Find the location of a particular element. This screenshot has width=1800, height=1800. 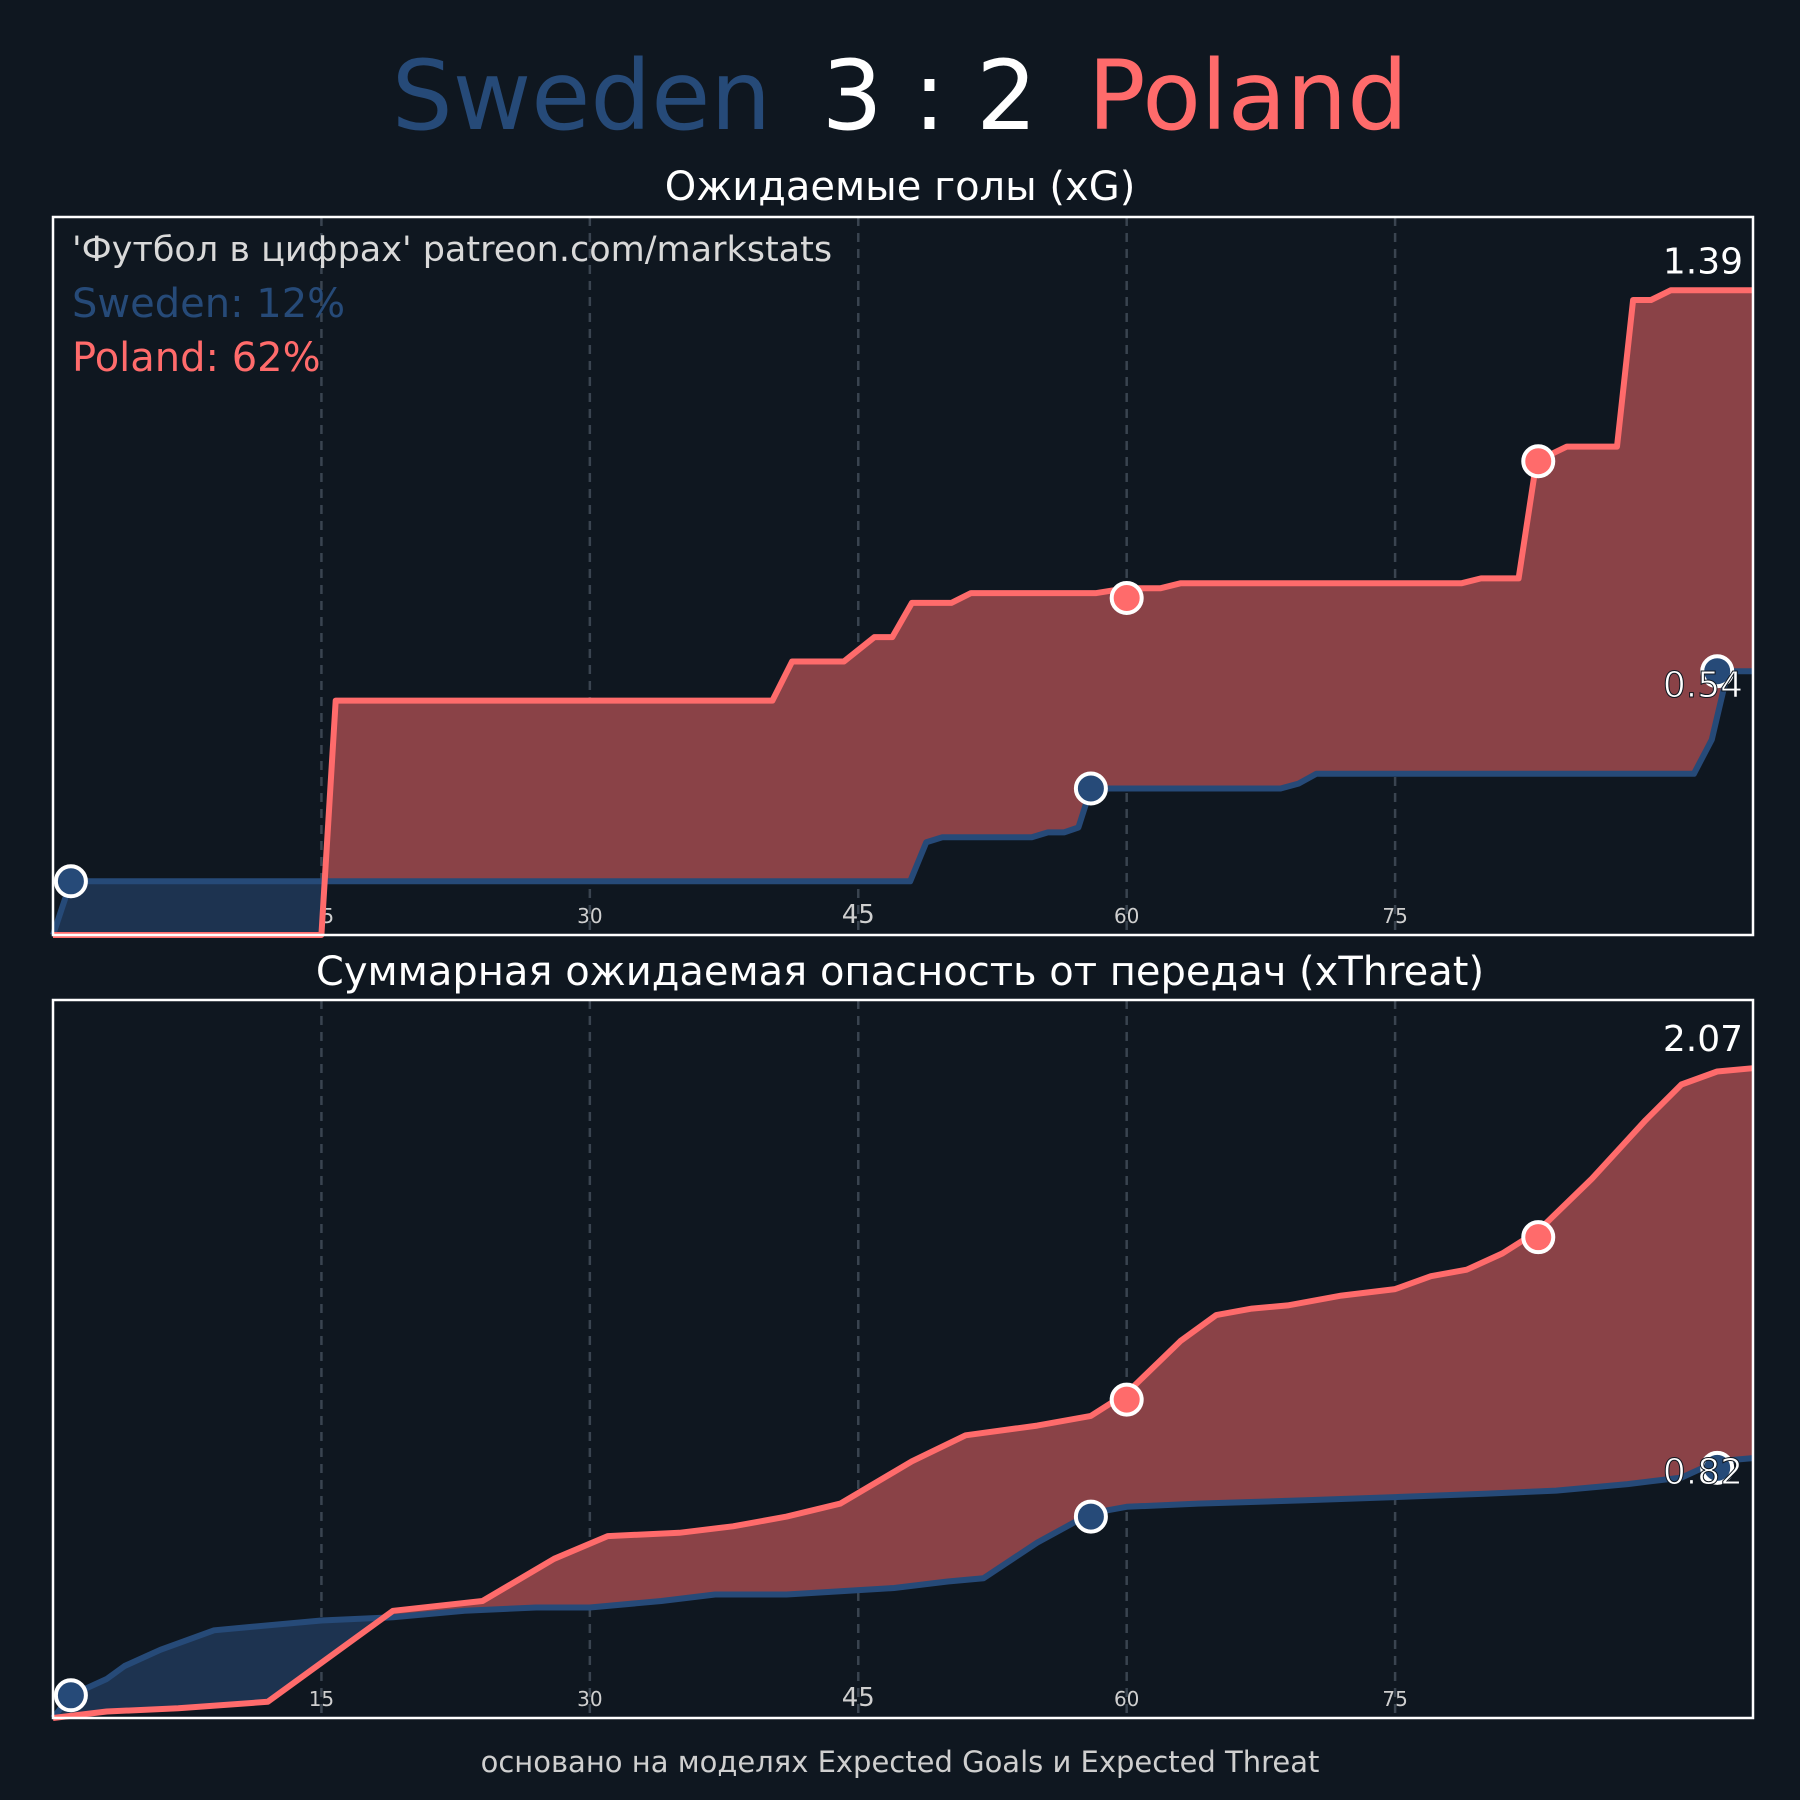

xg-tick-label: 60 is located at coordinates (1126, 916).